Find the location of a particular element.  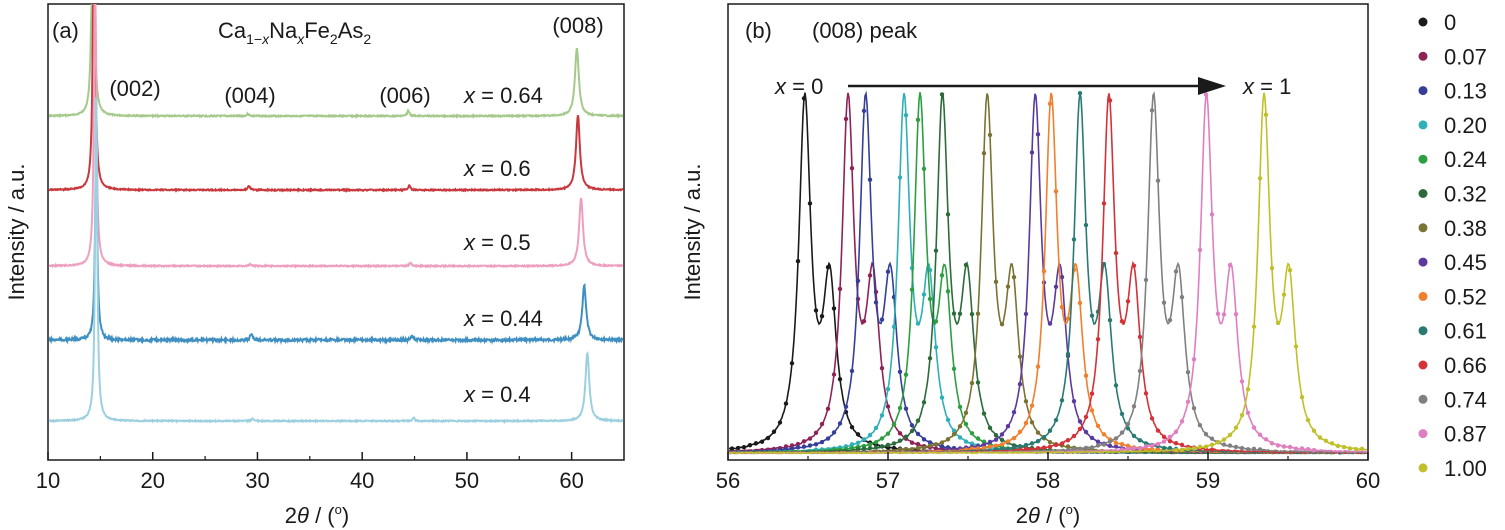

panel-a-xtick-label: 60 is located at coordinates (571, 480).